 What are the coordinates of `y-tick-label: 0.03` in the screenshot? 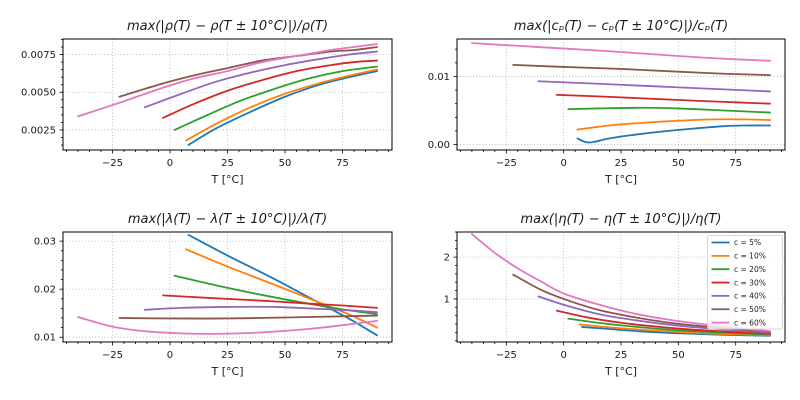 It's located at (45, 242).